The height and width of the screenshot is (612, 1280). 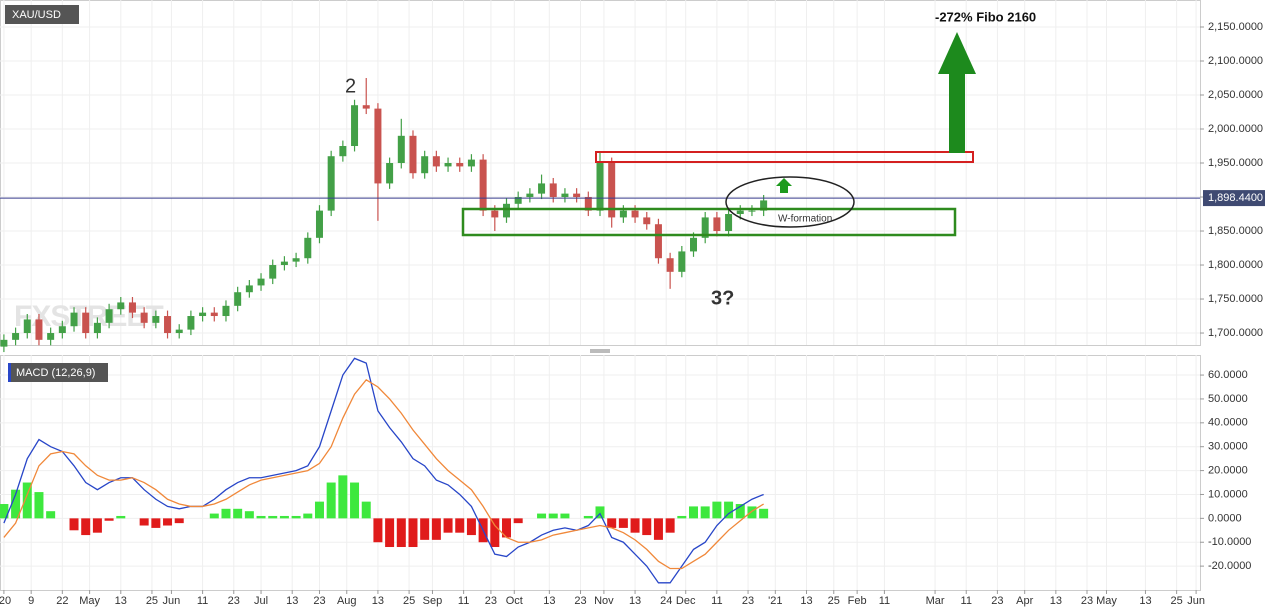 What do you see at coordinates (347, 601) in the screenshot?
I see `x-tick-label: Aug` at bounding box center [347, 601].